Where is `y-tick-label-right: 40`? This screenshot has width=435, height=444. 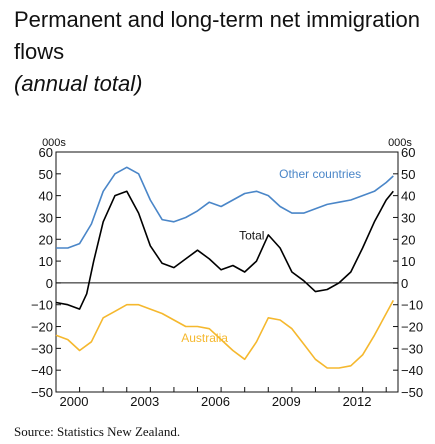 y-tick-label-right: 40 is located at coordinates (408, 196).